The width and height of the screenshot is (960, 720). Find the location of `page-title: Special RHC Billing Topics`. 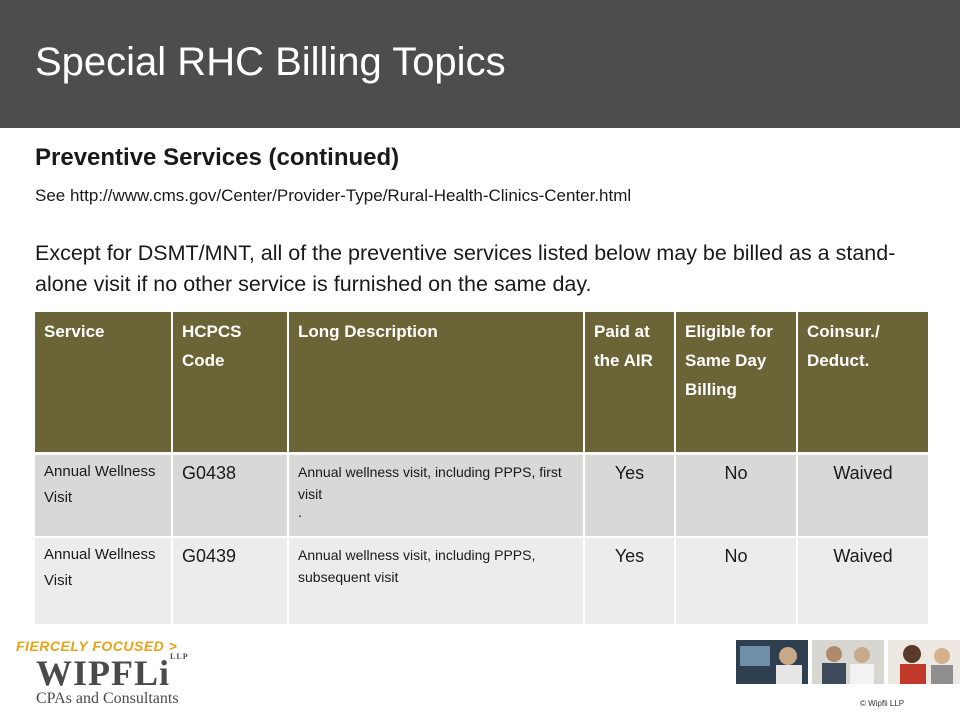

page-title: Special RHC Billing Topics is located at coordinates (270, 62).